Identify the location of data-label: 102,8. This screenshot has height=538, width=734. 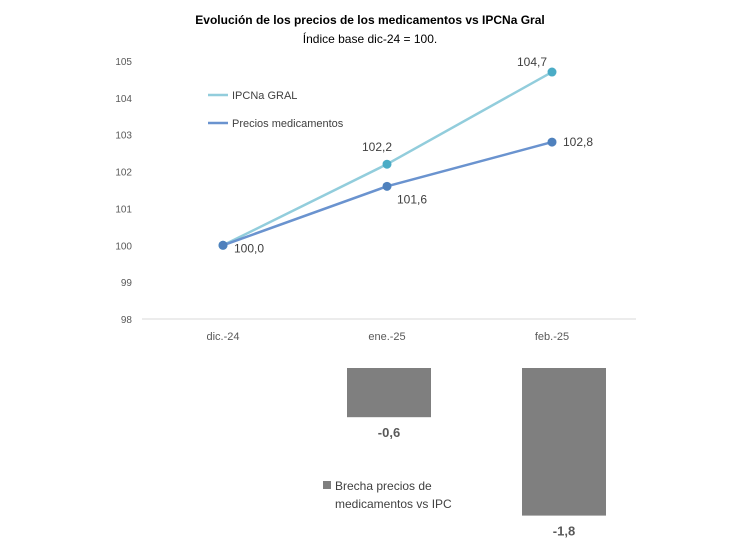
(578, 142).